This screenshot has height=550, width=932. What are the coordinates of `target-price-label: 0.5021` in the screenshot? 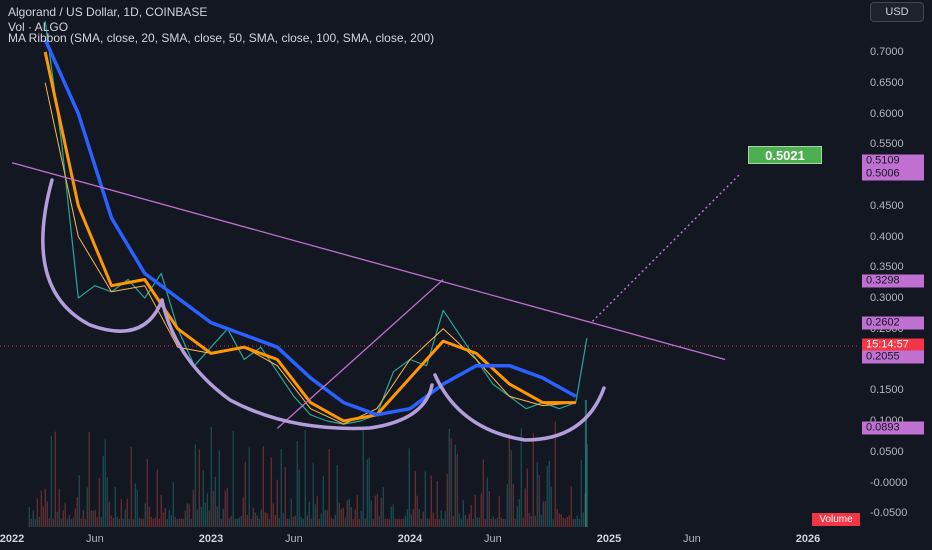 It's located at (785, 155).